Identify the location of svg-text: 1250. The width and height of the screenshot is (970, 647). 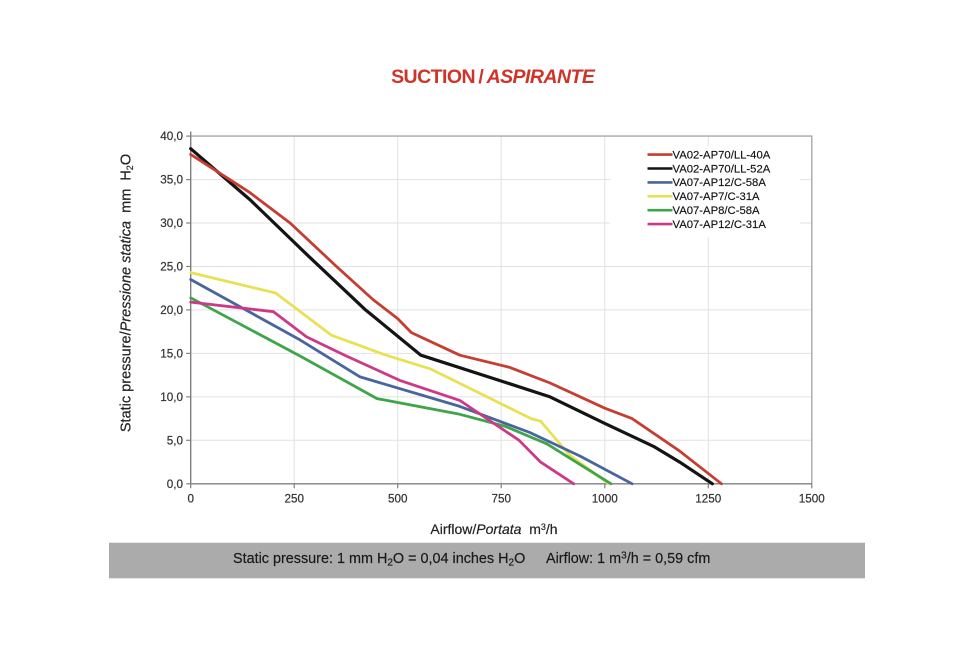
(708, 499).